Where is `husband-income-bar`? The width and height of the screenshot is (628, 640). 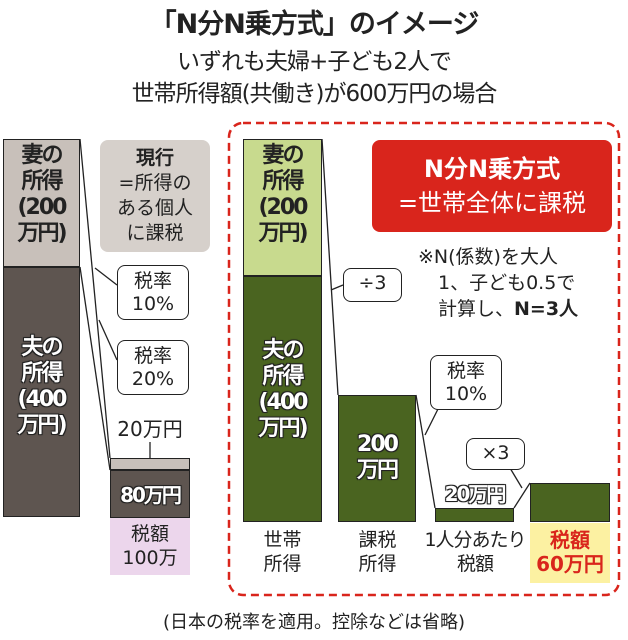 husband-income-bar is located at coordinates (41, 392).